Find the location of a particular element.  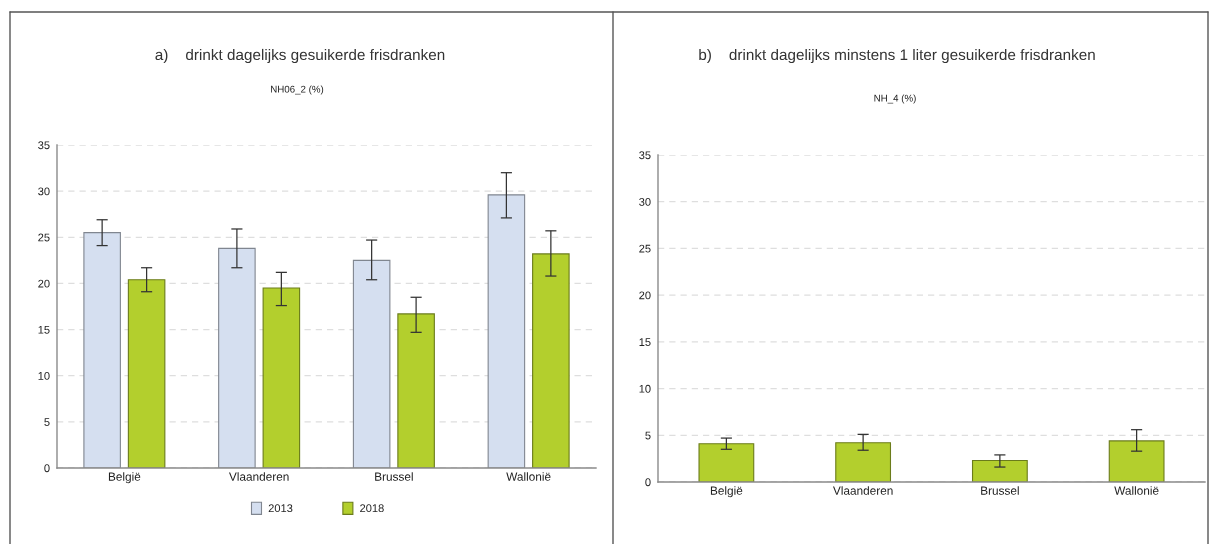

chart-subtitle: NH_4 (%) is located at coordinates (895, 99).